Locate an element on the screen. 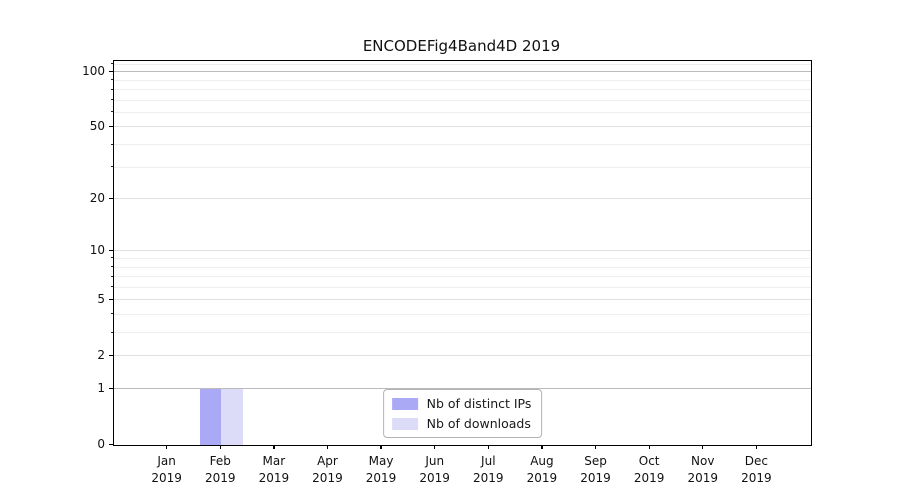  legend-swatch-nb-of-distinct-ips is located at coordinates (404, 403).